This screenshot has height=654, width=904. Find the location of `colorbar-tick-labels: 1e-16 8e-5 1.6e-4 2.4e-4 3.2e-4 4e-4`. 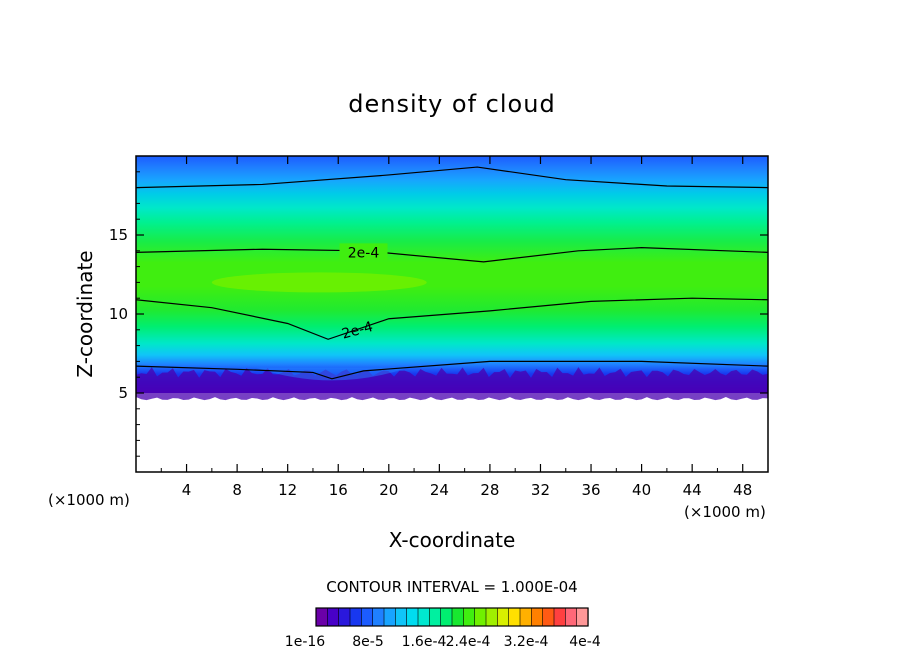

colorbar-tick-labels: 1e-16 8e-5 1.6e-4 2.4e-4 3.2e-4 4e-4 is located at coordinates (443, 642).